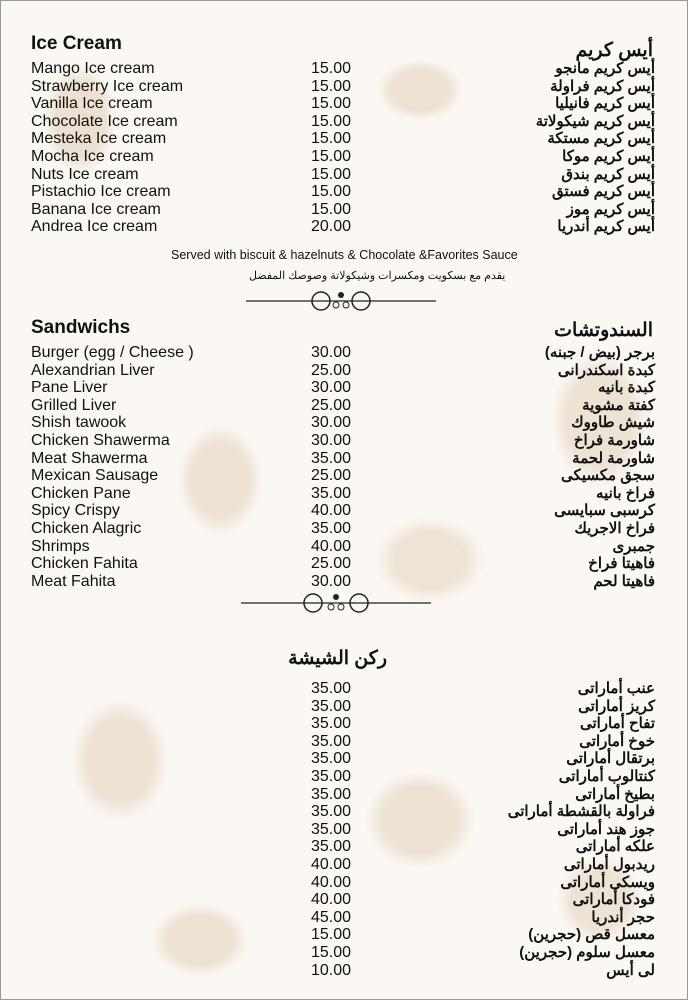  Describe the element at coordinates (606, 370) in the screenshot. I see `item-name-ar: كبدة اسكندرانى` at that location.